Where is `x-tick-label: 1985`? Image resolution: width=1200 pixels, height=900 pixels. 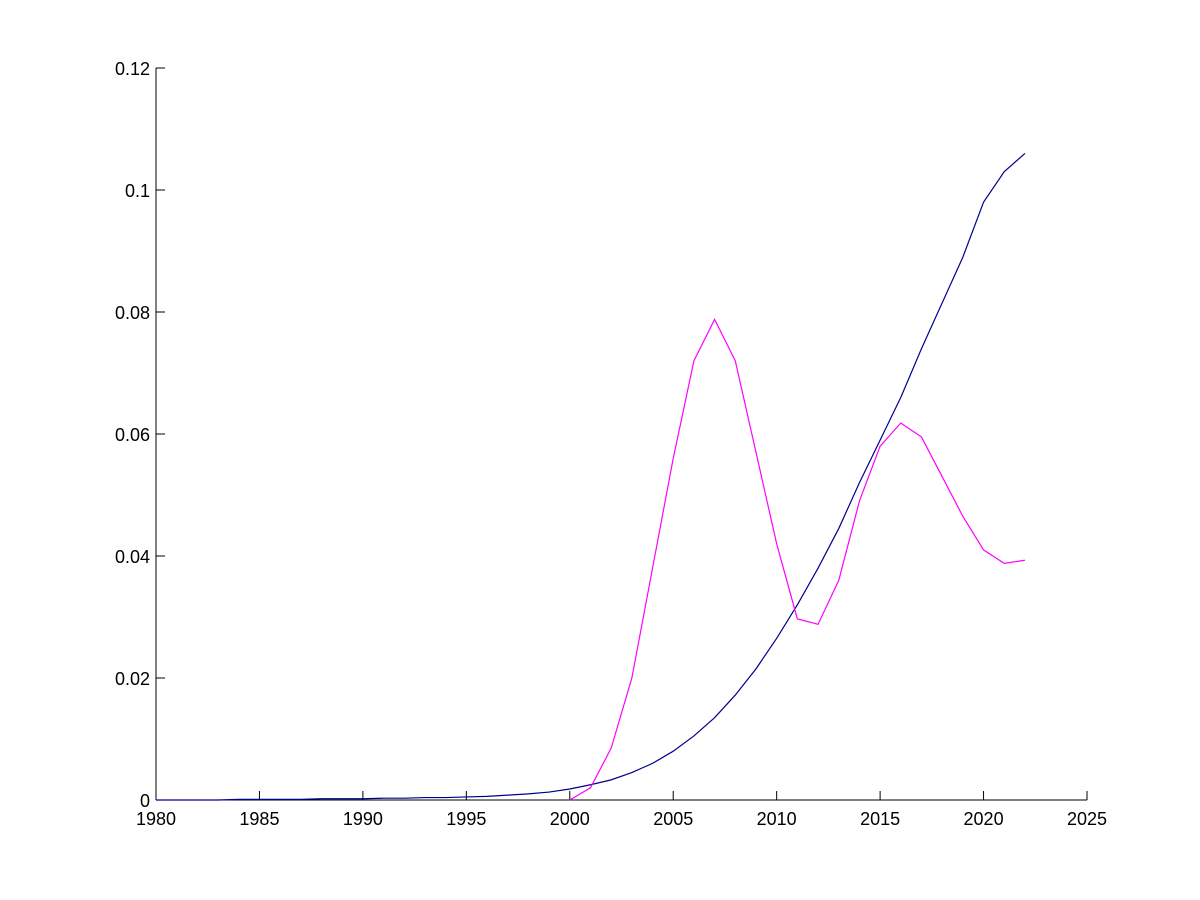 x-tick-label: 1985 is located at coordinates (259, 819).